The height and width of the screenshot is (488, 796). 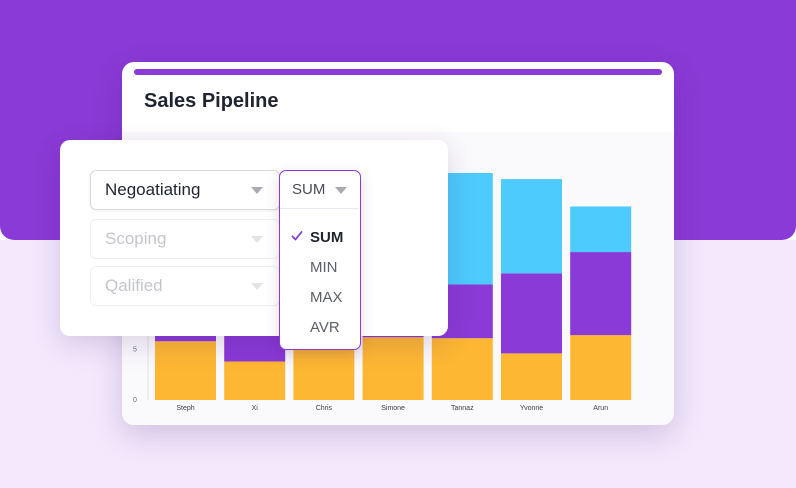 What do you see at coordinates (462, 408) in the screenshot?
I see `x-tick-label: Tannaz` at bounding box center [462, 408].